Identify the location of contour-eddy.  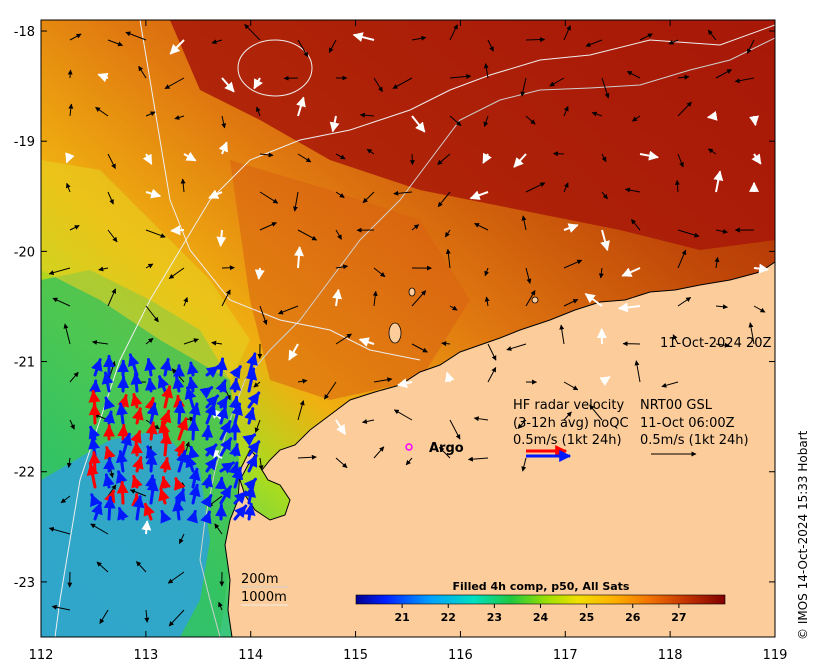
(275, 68).